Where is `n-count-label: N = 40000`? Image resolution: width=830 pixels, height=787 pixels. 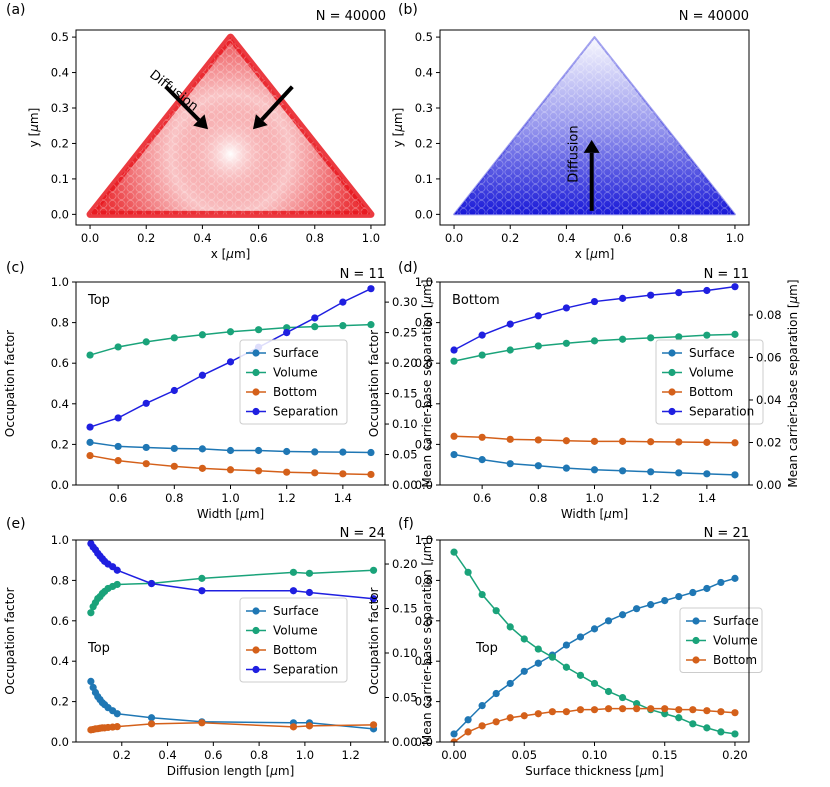
n-count-label: N = 40000 is located at coordinates (714, 16).